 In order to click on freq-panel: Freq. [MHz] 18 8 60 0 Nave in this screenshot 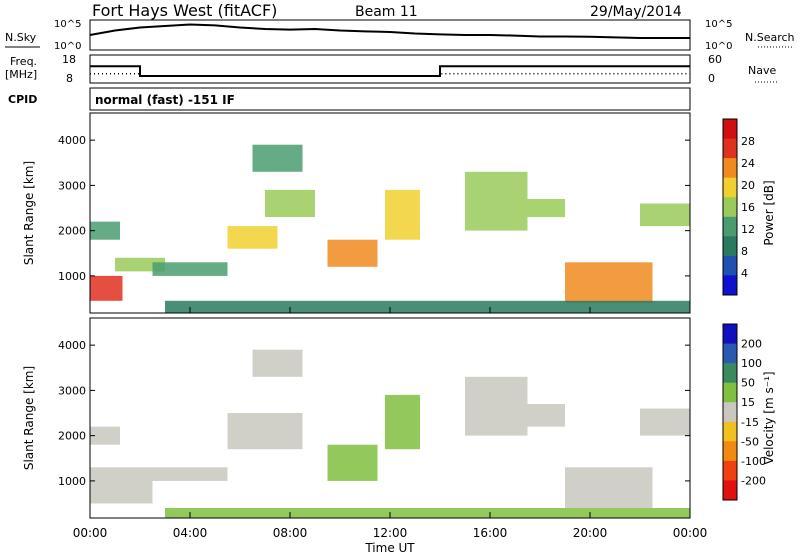, I will do `click(391, 69)`.